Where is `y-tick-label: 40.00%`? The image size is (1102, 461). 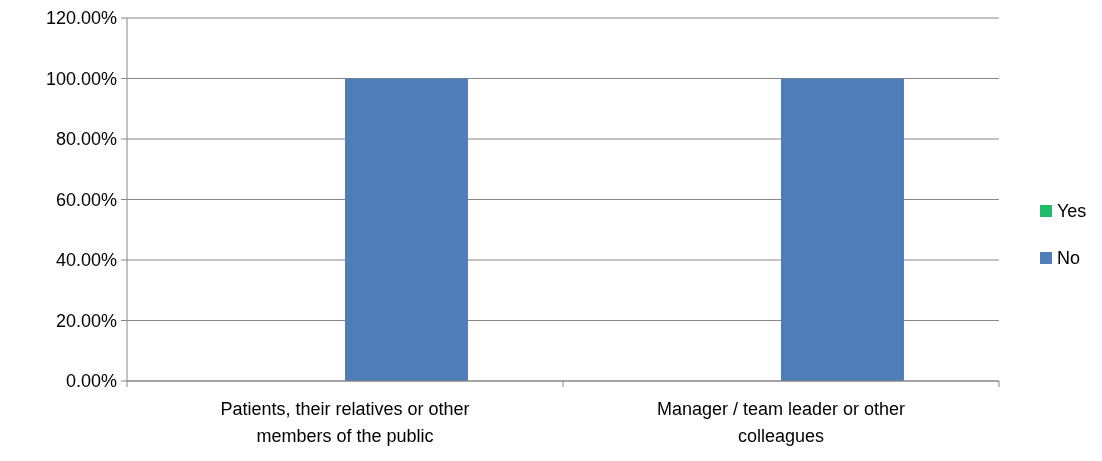 y-tick-label: 40.00% is located at coordinates (86, 260).